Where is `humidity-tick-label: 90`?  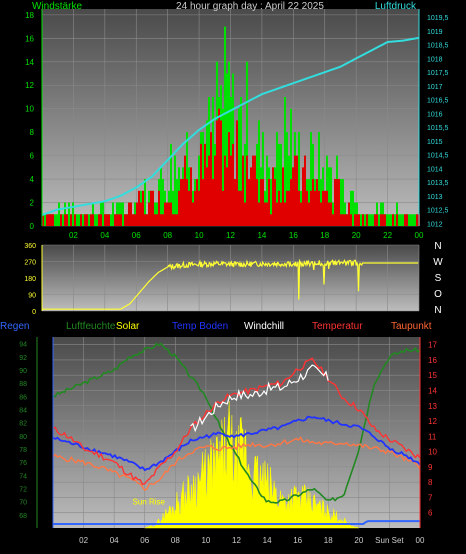
humidity-tick-label: 90 is located at coordinates (23, 371).